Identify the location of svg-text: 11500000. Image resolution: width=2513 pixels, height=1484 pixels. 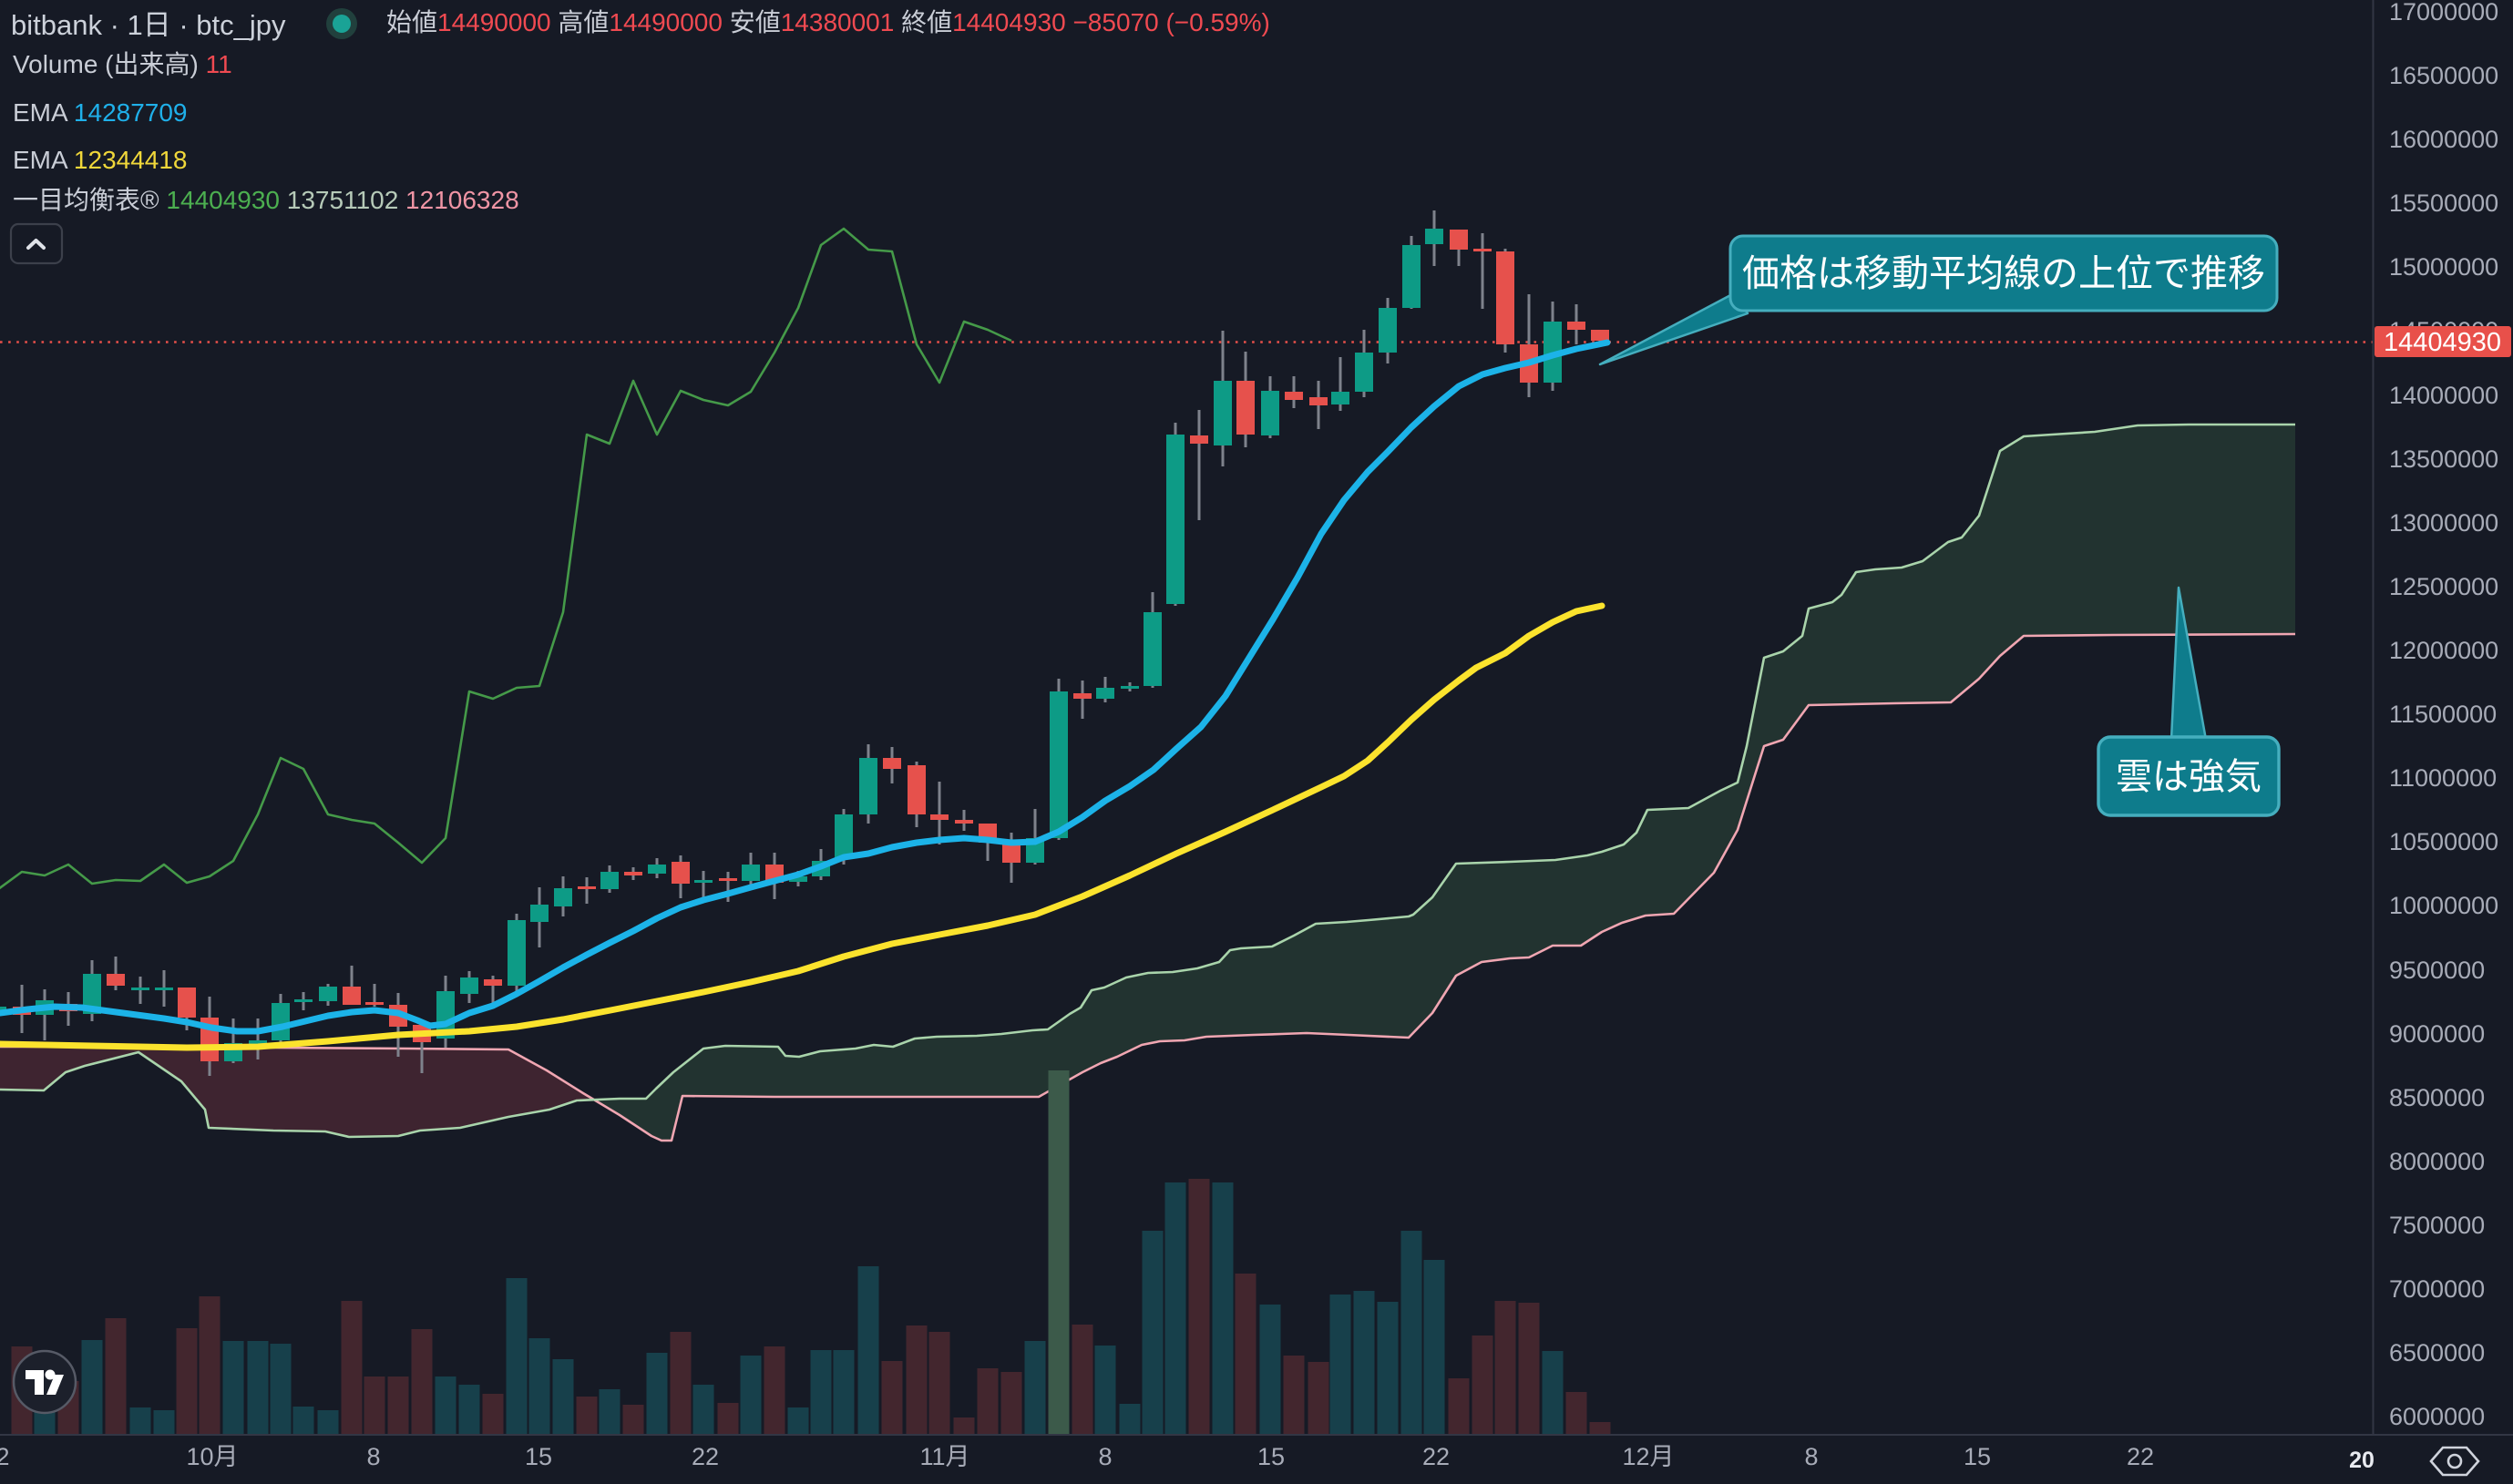
(2443, 714).